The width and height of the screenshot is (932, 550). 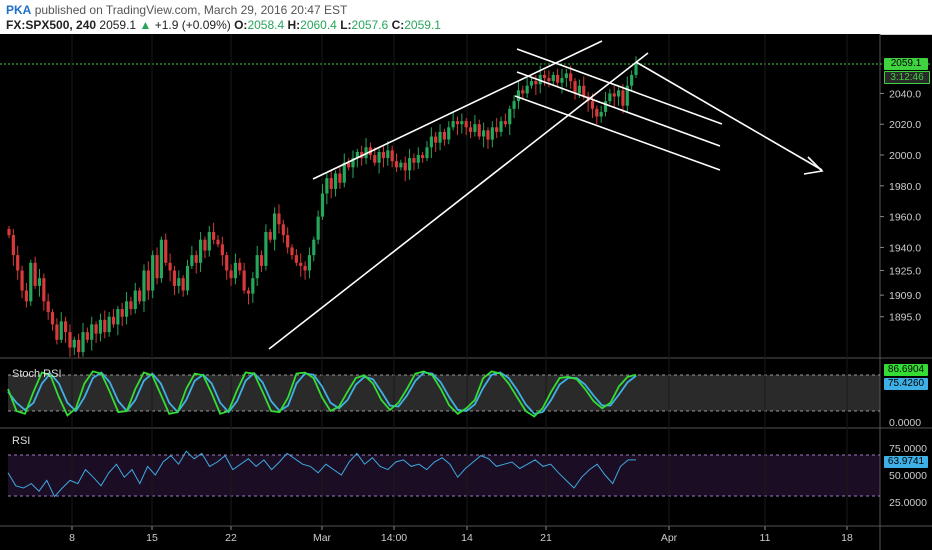 I want to click on price-tick-label: 1925.0, so click(x=905, y=272).